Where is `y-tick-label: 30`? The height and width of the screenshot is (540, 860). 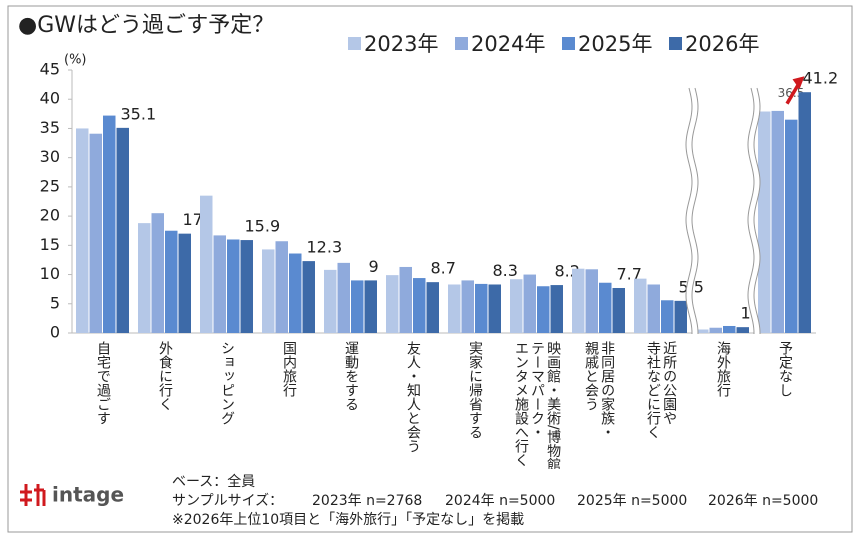
y-tick-label: 30 is located at coordinates (50, 156).